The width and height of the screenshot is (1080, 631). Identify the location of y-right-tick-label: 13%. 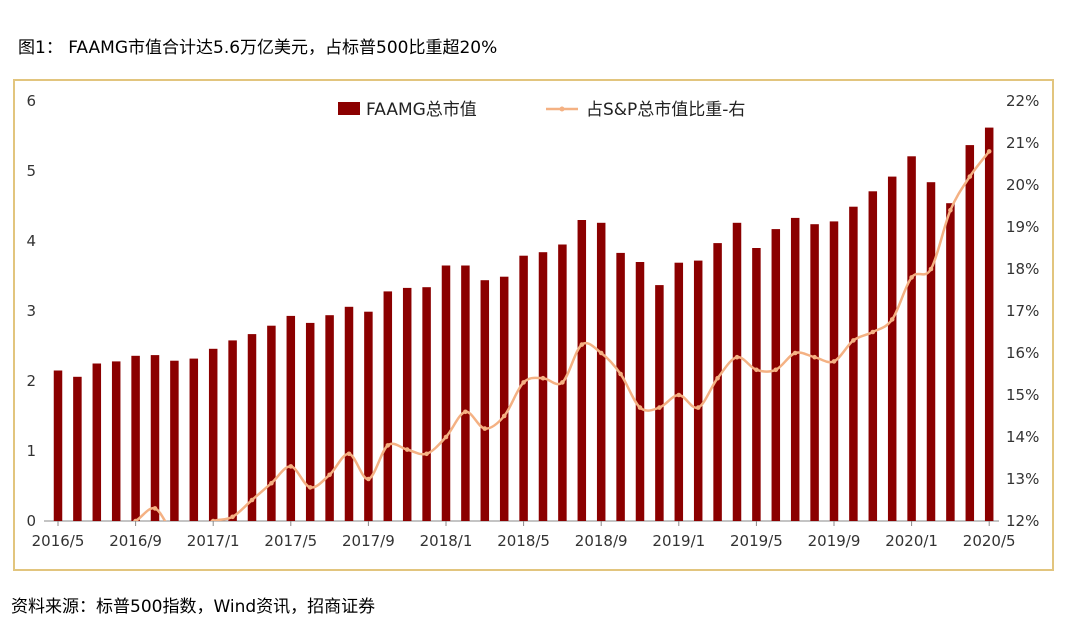
(1022, 479).